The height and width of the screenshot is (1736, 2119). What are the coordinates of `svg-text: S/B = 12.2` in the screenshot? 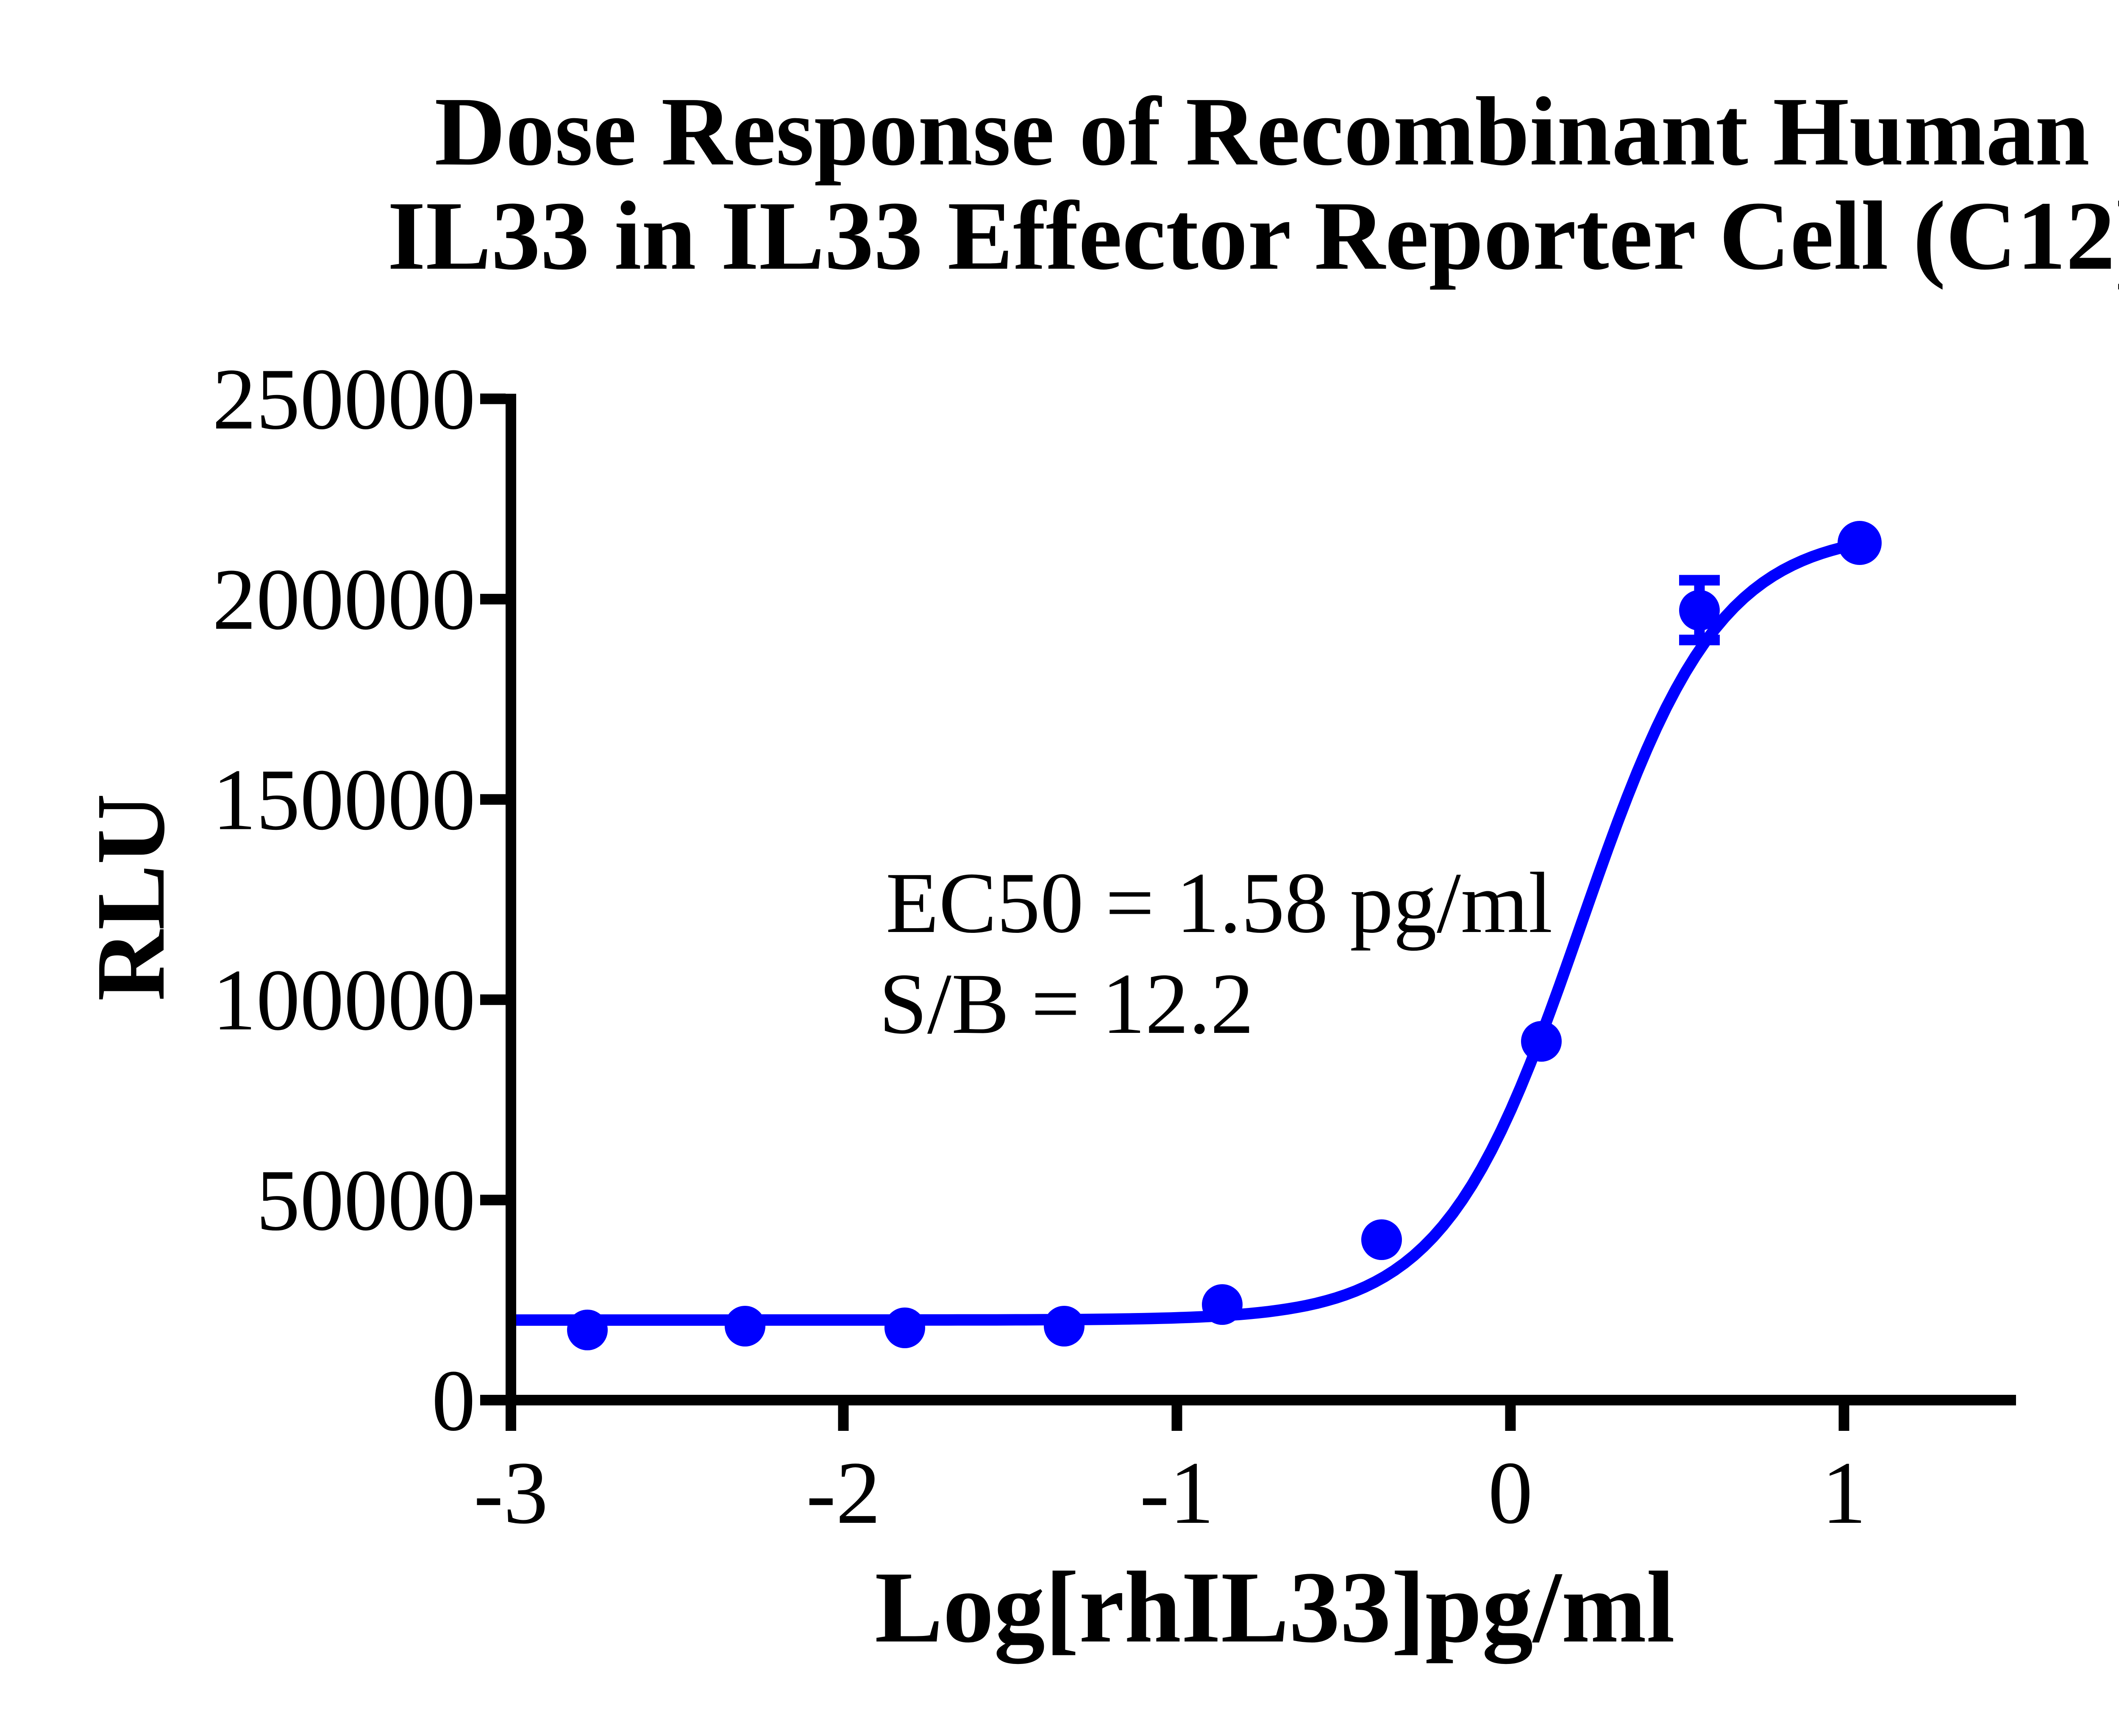 It's located at (1066, 1004).